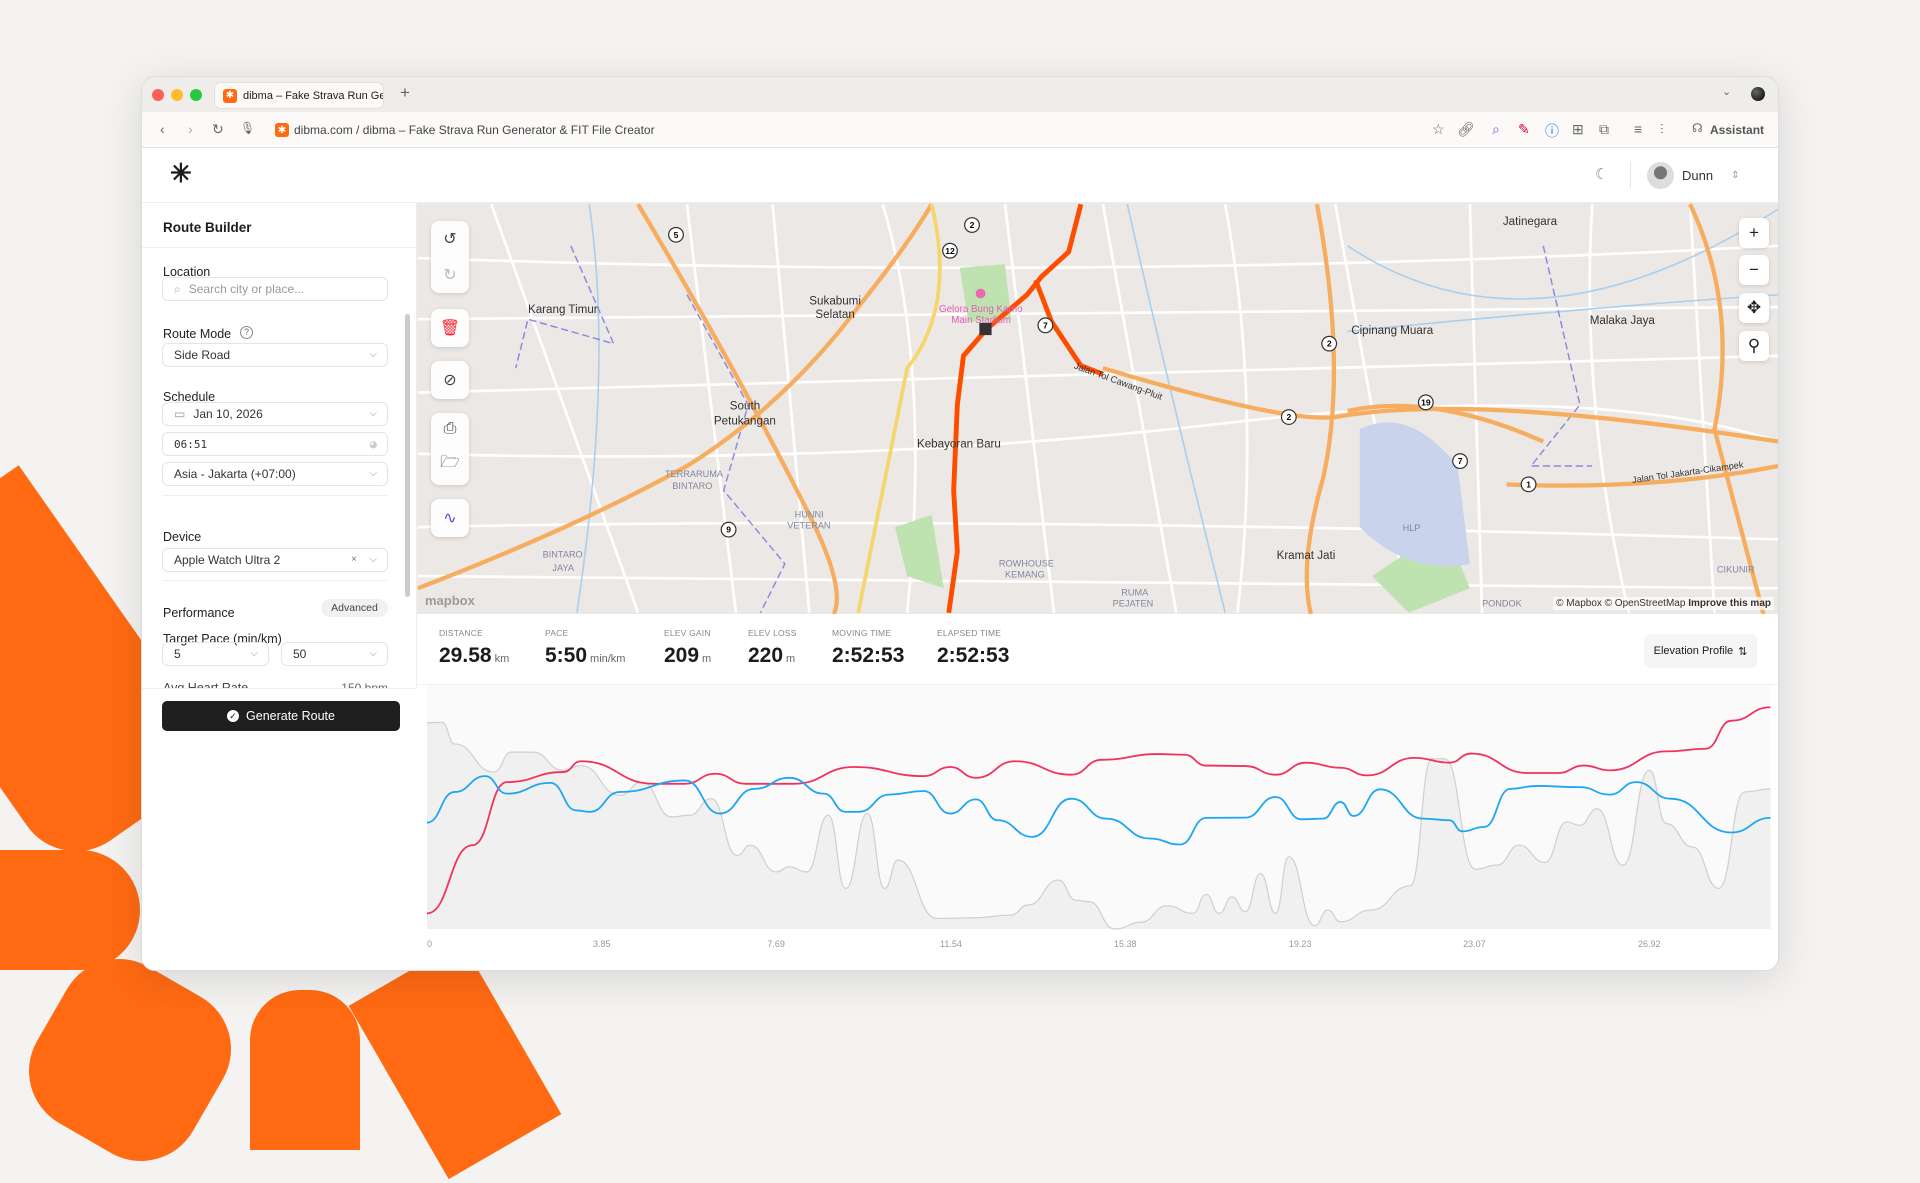 Image resolution: width=1920 pixels, height=1183 pixels. Describe the element at coordinates (465, 655) in the screenshot. I see `stat-number: 29.58` at that location.